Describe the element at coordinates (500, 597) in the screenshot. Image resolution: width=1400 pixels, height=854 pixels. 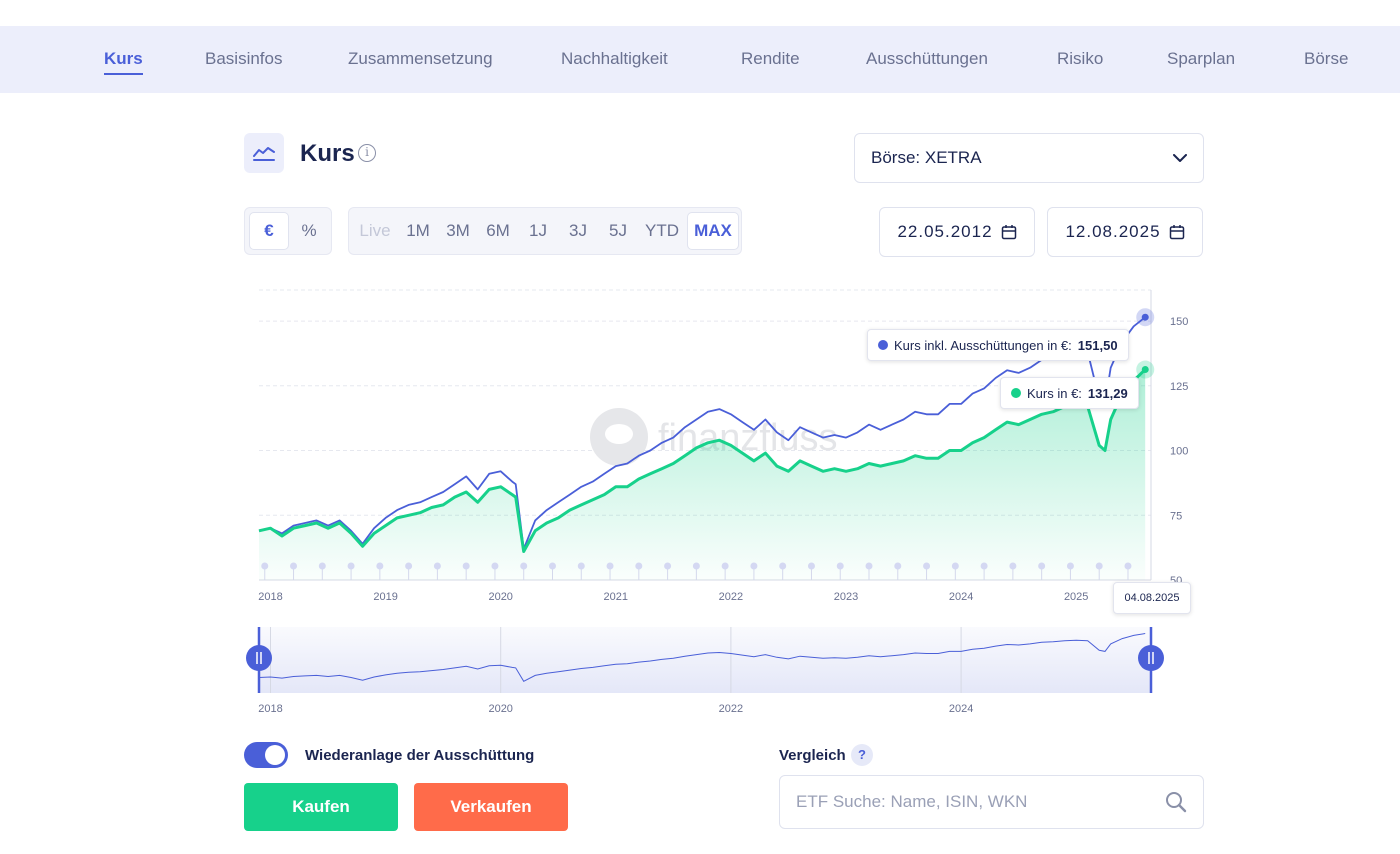
I see `x-tick-label: 2020` at that location.